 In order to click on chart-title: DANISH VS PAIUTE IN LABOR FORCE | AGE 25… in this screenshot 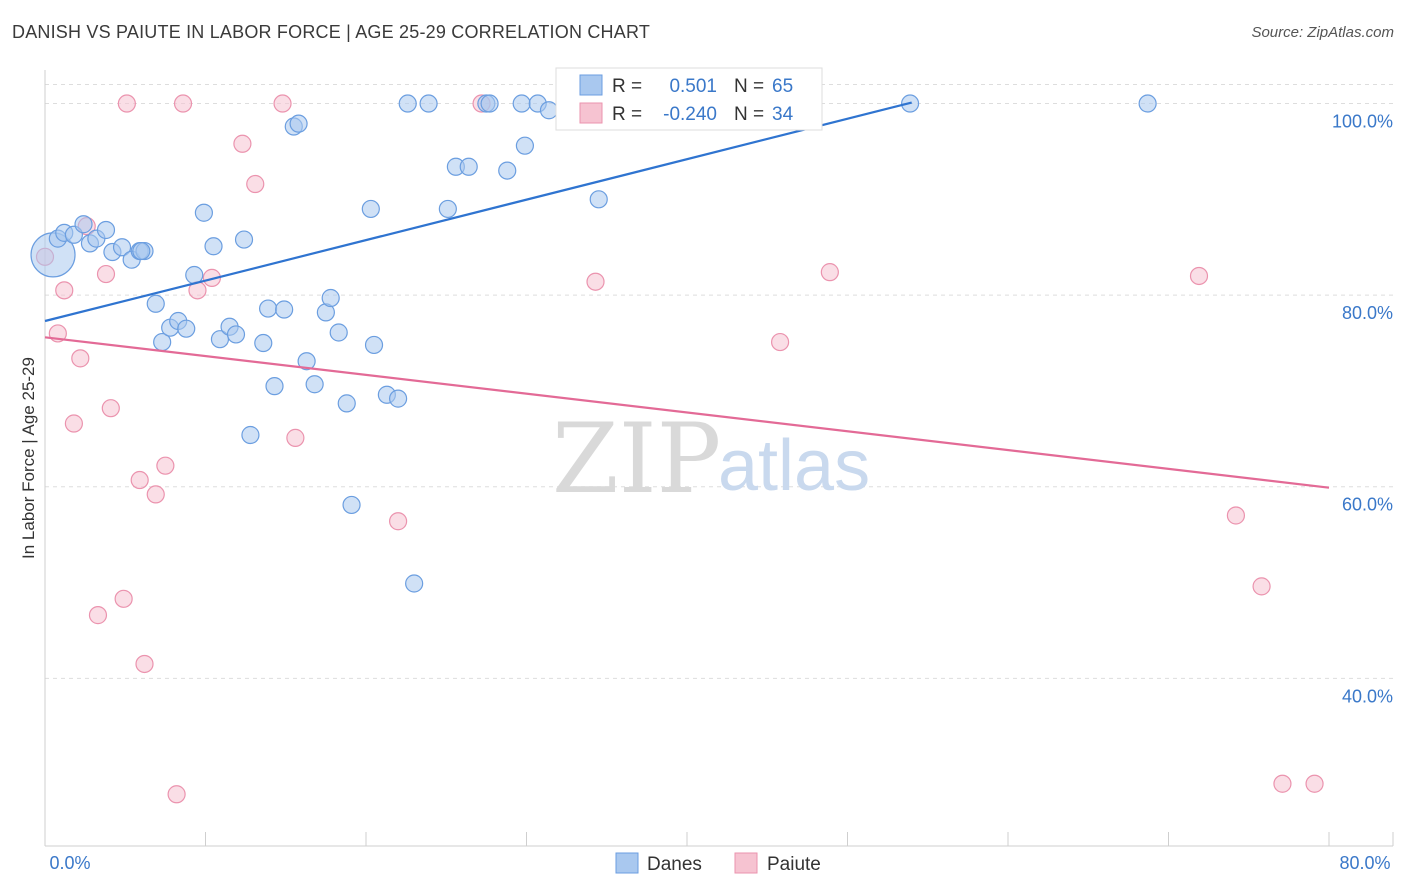, I will do `click(331, 32)`.